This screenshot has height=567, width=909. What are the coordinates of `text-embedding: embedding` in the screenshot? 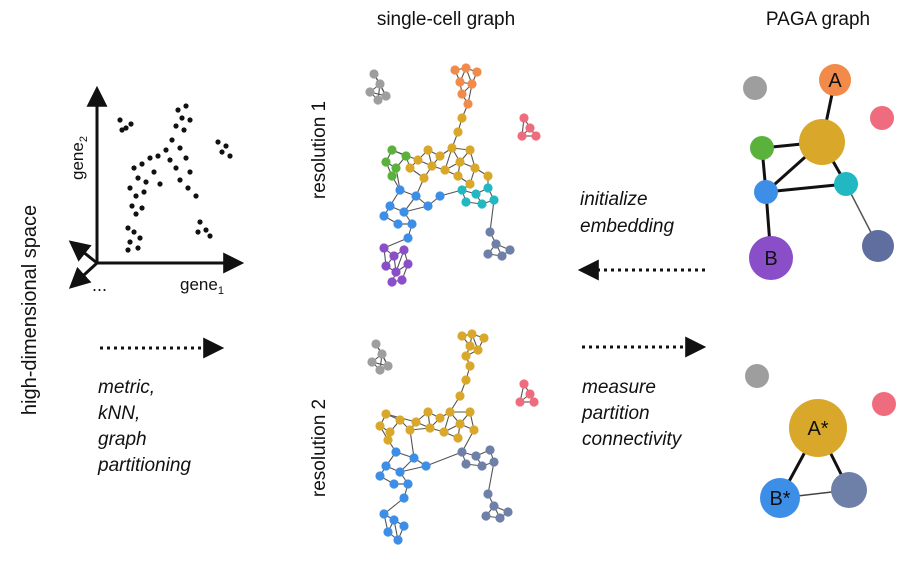 It's located at (627, 226).